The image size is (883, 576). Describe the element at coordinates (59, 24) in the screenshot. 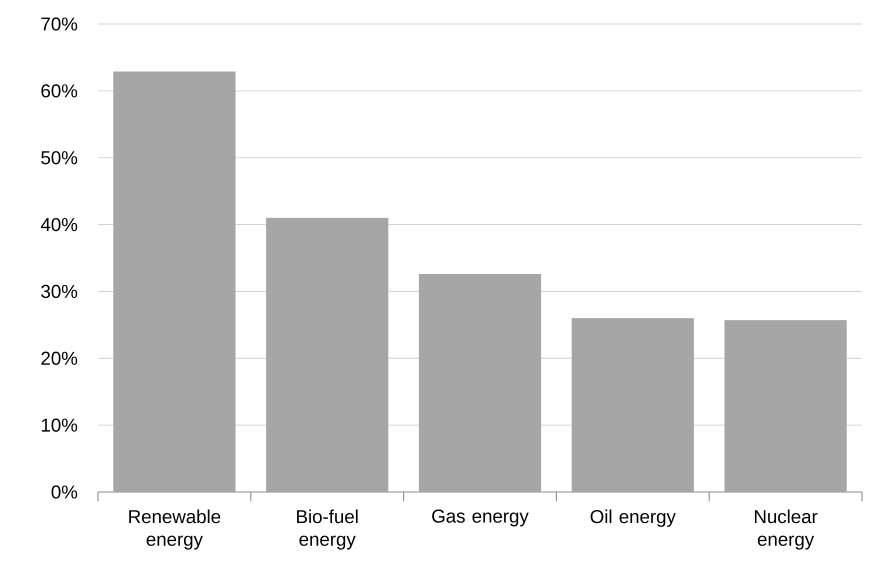

I see `y-tick-label: 70%` at that location.